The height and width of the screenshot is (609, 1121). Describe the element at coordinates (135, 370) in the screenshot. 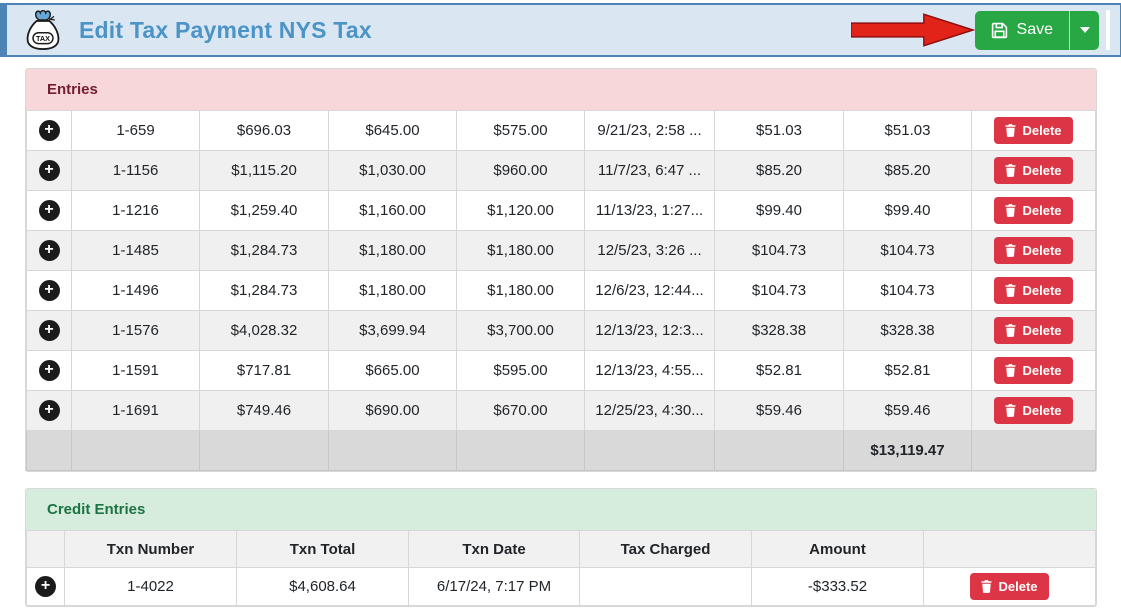

I see `txn-number-cell: 1-1591` at that location.